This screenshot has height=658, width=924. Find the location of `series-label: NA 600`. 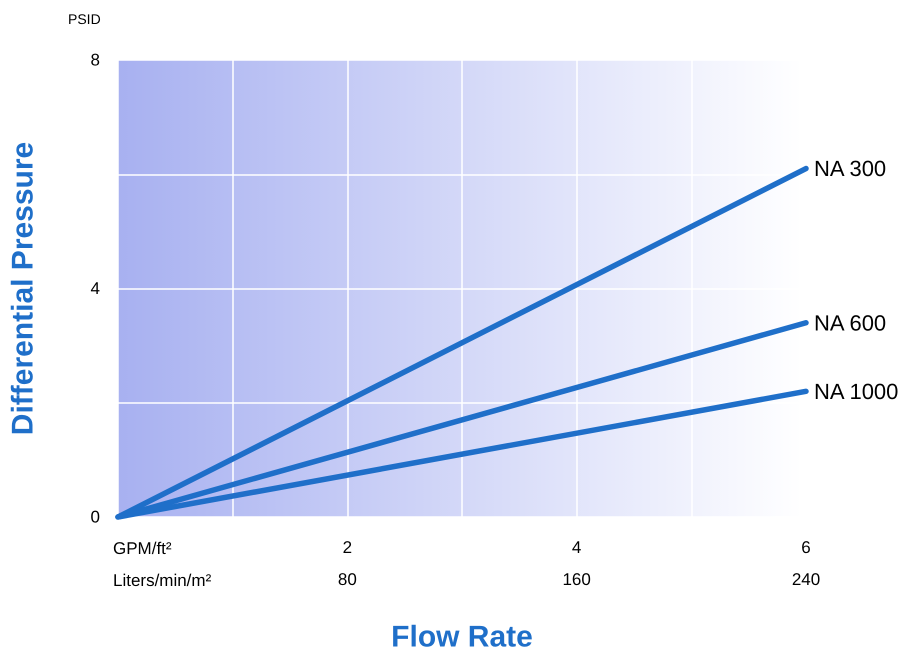

series-label: NA 600 is located at coordinates (850, 323).